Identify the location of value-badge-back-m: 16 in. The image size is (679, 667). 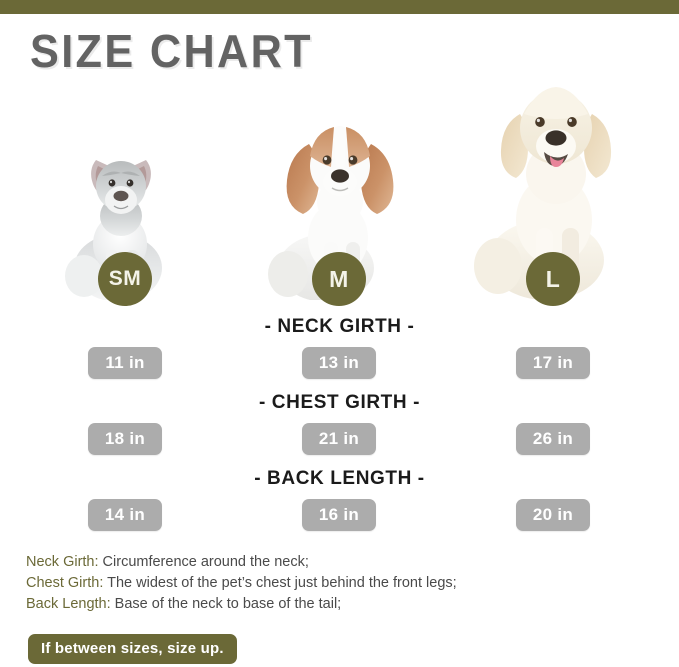
(339, 515).